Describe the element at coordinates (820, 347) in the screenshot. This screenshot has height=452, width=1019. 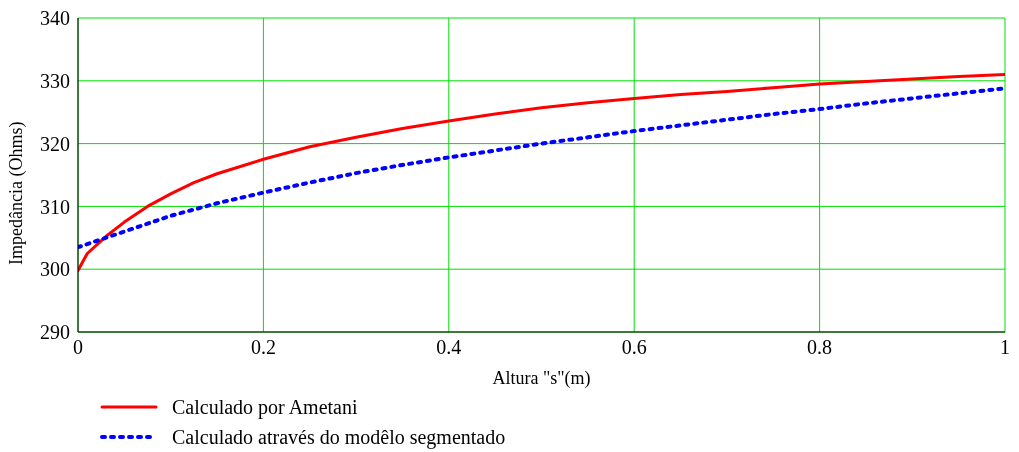
I see `x-tick-label: 0.8` at that location.